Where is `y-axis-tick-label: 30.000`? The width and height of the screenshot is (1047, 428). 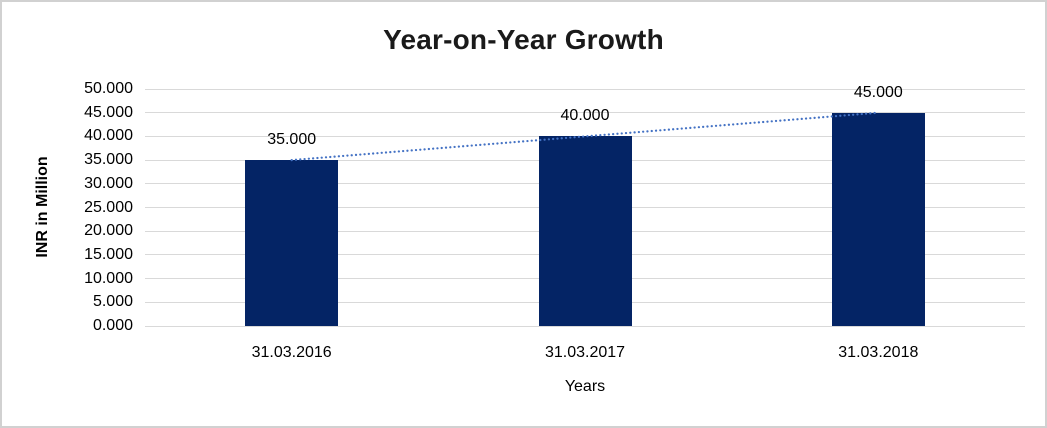 y-axis-tick-label: 30.000 is located at coordinates (108, 183).